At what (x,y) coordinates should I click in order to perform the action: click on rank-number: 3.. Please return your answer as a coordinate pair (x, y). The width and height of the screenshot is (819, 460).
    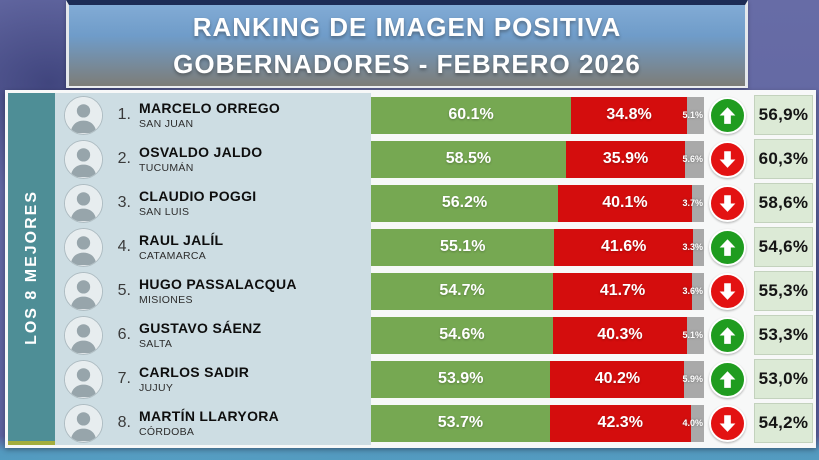
    Looking at the image, I should click on (124, 202).